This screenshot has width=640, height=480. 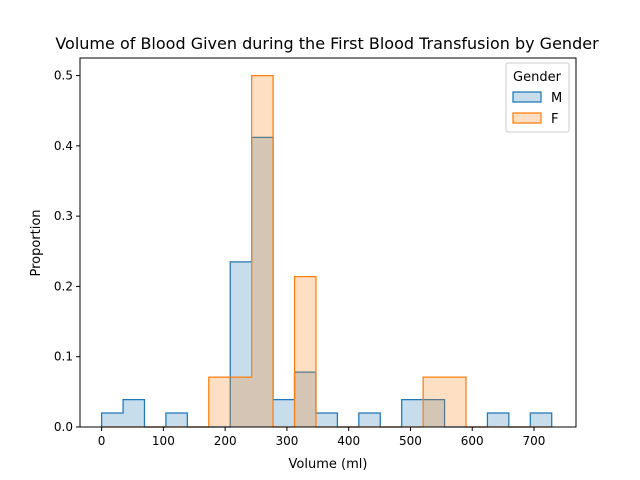 I want to click on legend-label-m: M, so click(x=556, y=98).